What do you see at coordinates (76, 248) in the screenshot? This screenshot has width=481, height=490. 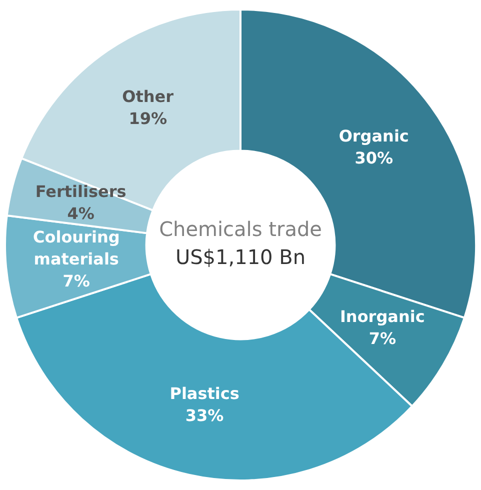 I see `slice-label: Colouring materials` at bounding box center [76, 248].